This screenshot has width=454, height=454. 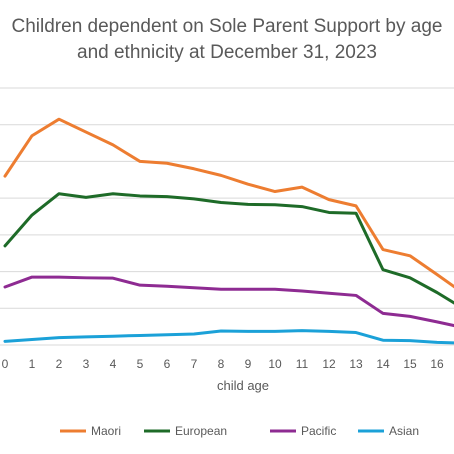 I want to click on legend: Maori European Pacific Asian, so click(x=239, y=431).